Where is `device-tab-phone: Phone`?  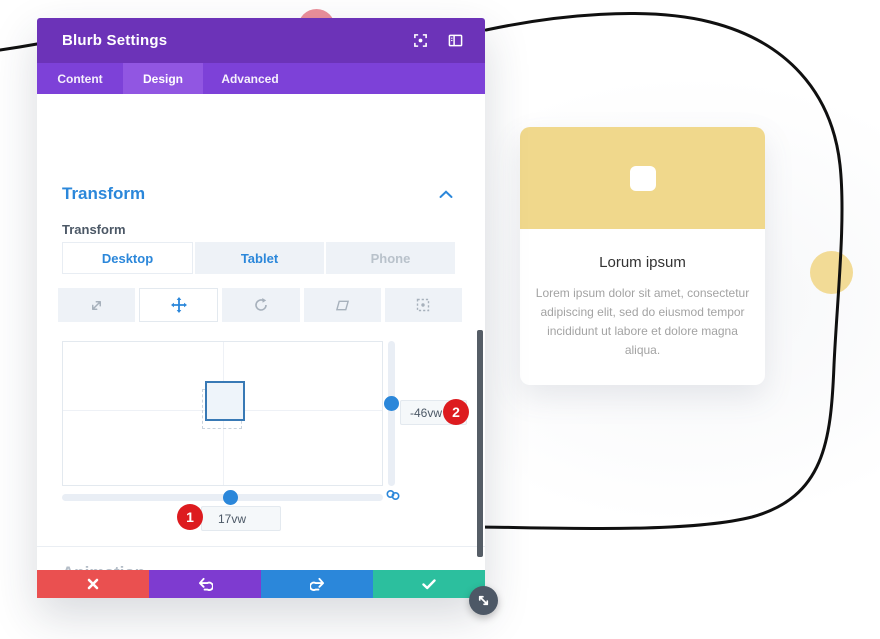 device-tab-phone: Phone is located at coordinates (390, 258).